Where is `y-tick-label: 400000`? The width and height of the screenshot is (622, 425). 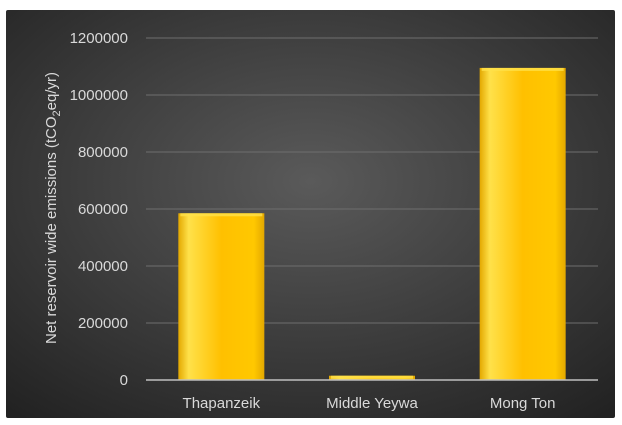 y-tick-label: 400000 is located at coordinates (103, 266).